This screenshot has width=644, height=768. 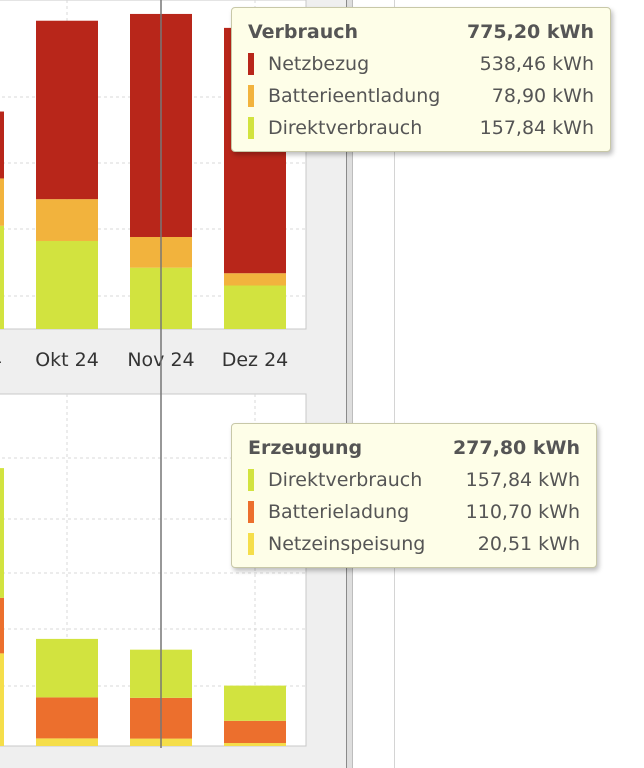 I want to click on tooltip-total: 775,20 kWh, so click(x=530, y=32).